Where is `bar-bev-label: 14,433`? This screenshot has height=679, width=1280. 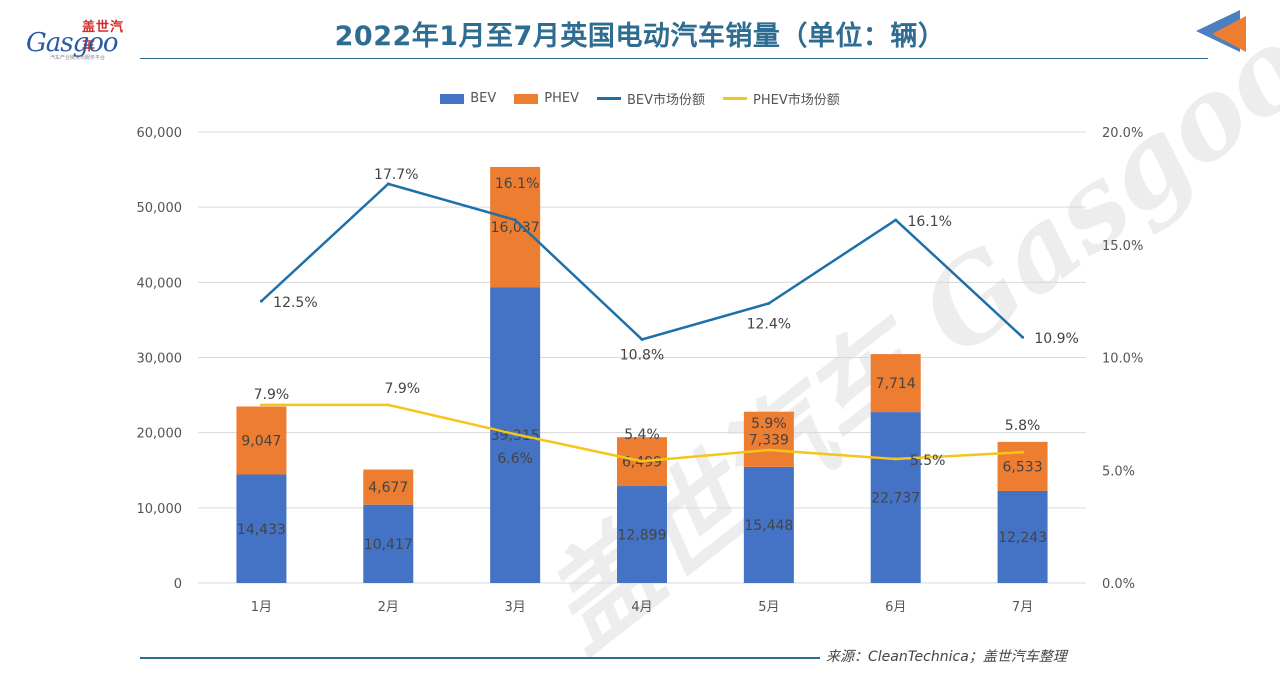
bar-bev-label: 14,433 is located at coordinates (261, 530).